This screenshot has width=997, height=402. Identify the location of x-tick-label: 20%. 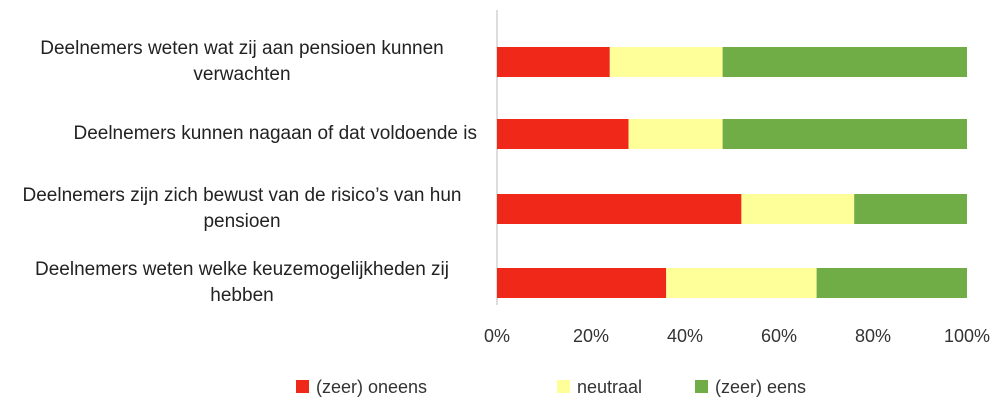
(591, 336).